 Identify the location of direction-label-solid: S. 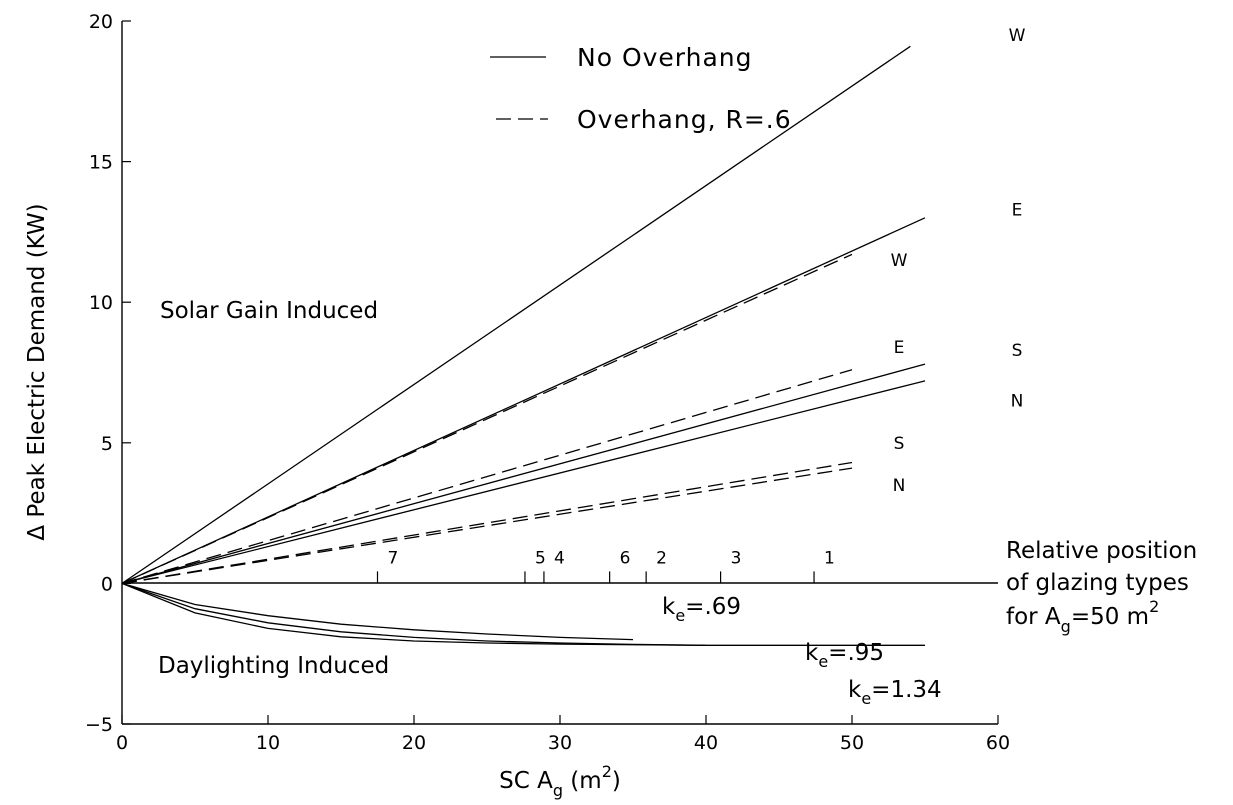
(1017, 351).